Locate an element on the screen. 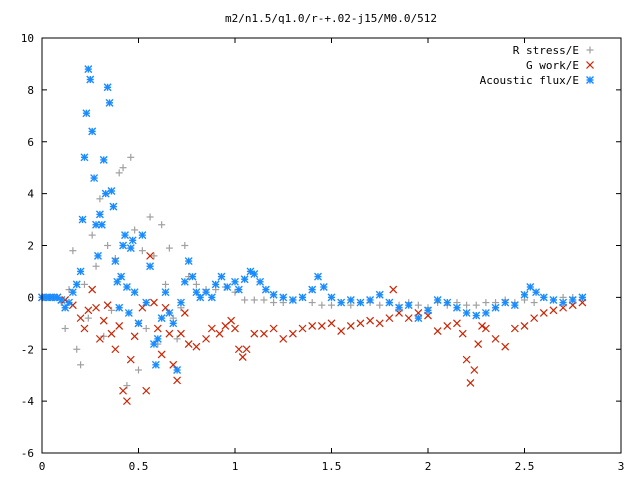 The image size is (640, 480). legend-label: G work/E is located at coordinates (552, 65).